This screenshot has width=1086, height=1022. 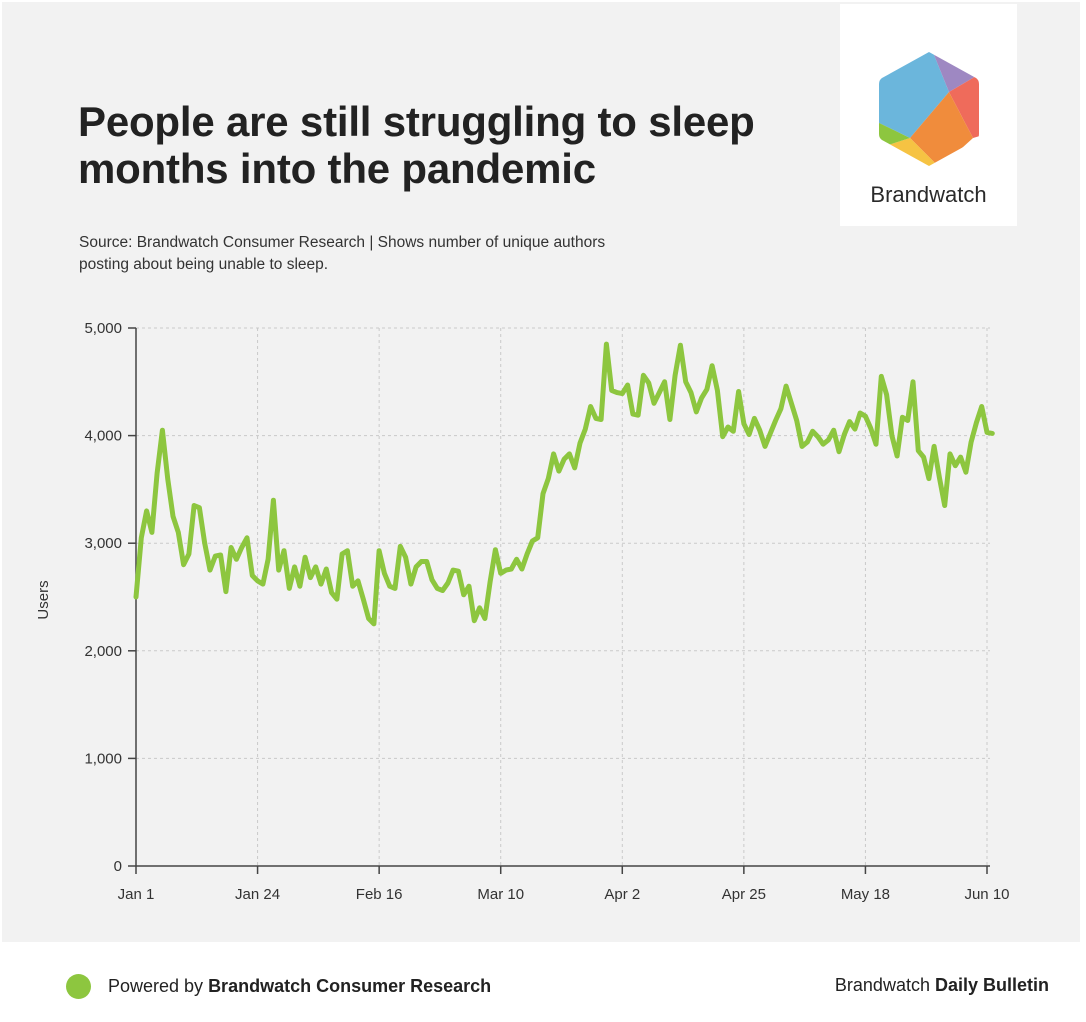 What do you see at coordinates (350, 986) in the screenshot?
I see `footer-powered-by-brand: Brandwatch Consumer Research` at bounding box center [350, 986].